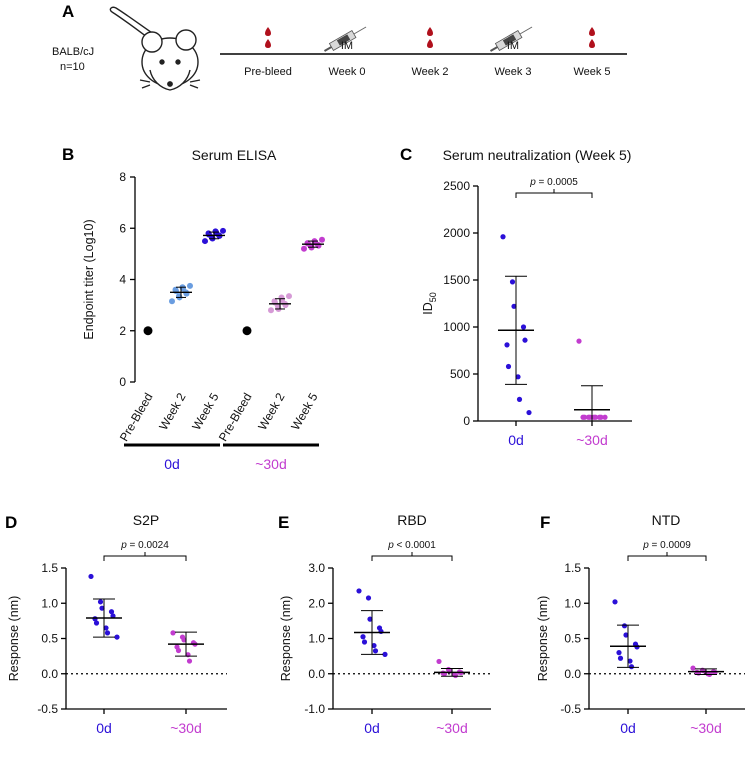 This screenshot has width=756, height=767. What do you see at coordinates (493, 49) in the screenshot?
I see `syringe-plunger` at bounding box center [493, 49].